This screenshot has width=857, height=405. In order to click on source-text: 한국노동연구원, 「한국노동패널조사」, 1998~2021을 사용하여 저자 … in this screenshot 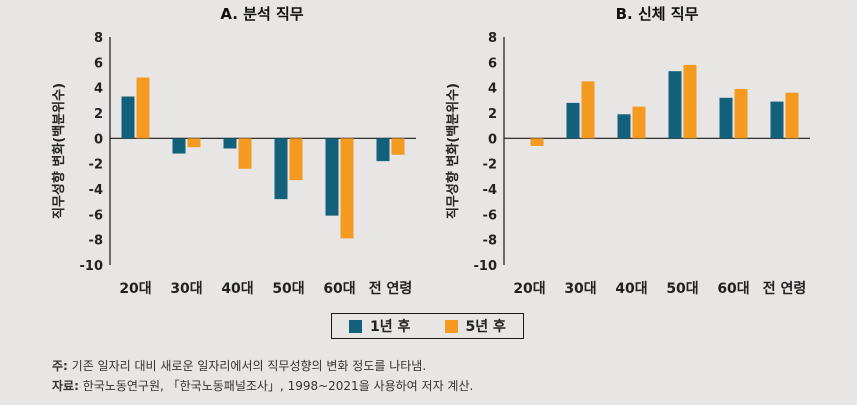, I will do `click(276, 386)`.